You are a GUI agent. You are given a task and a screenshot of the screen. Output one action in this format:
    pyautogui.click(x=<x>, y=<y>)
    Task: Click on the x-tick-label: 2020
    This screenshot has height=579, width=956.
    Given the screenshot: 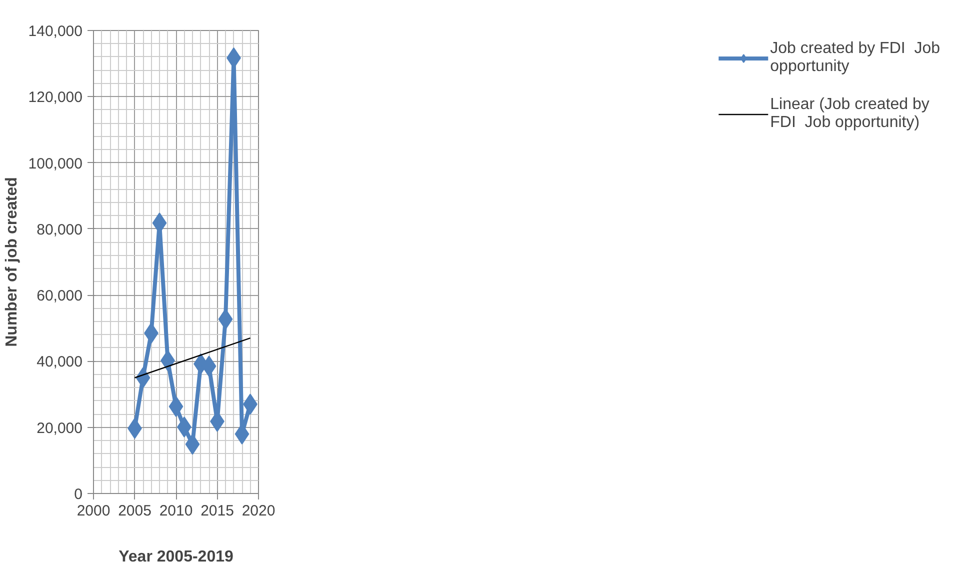 What is the action you would take?
    pyautogui.click(x=259, y=511)
    